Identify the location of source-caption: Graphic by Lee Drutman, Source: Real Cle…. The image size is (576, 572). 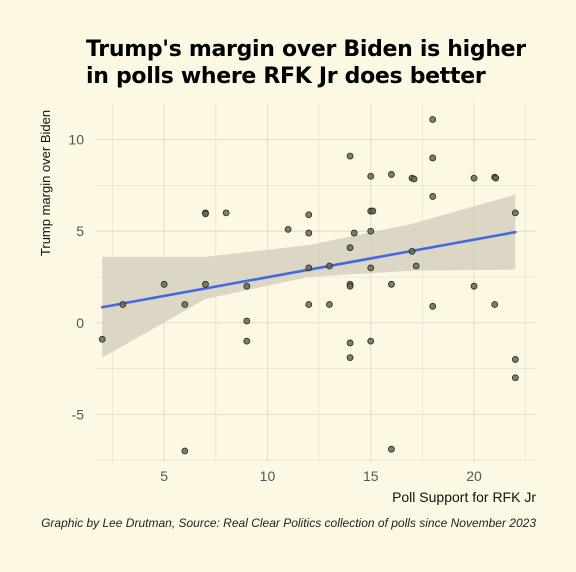
(288, 523).